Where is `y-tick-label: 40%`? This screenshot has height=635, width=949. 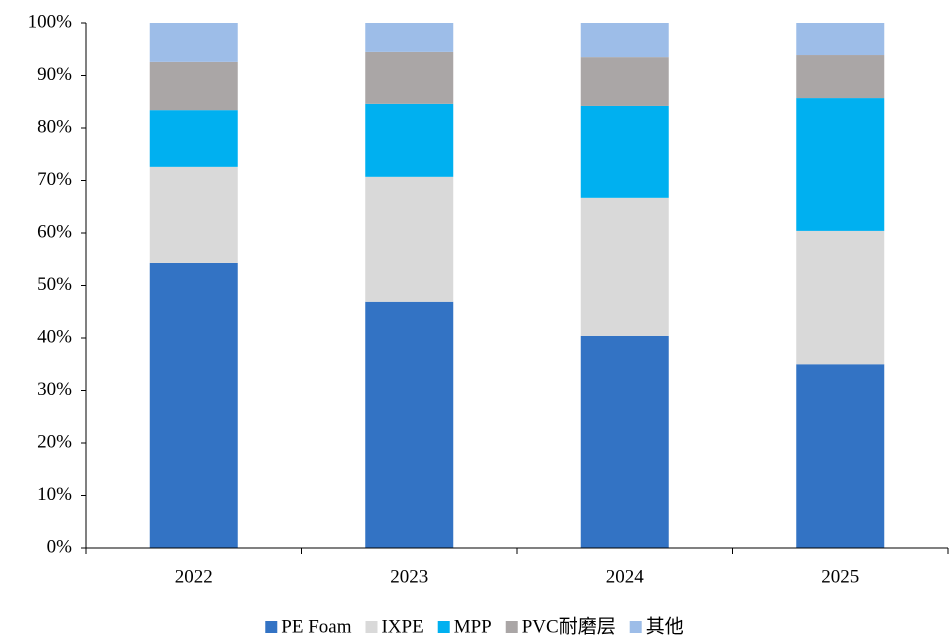 y-tick-label: 40% is located at coordinates (54, 336).